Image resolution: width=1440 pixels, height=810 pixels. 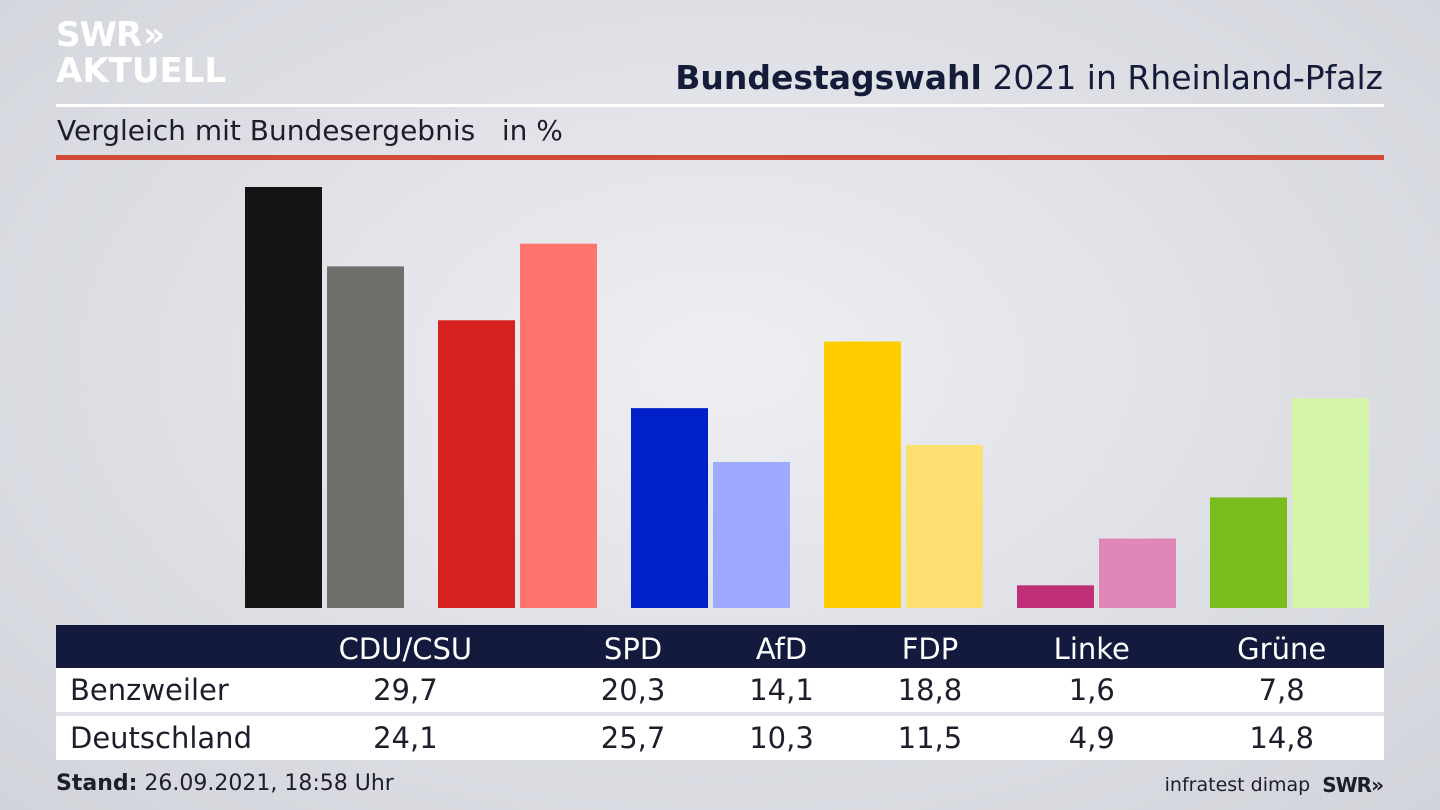 I want to click on page-title: Bundestagswahl 2021 in Rheinland-Pfalz, so click(x=1029, y=77).